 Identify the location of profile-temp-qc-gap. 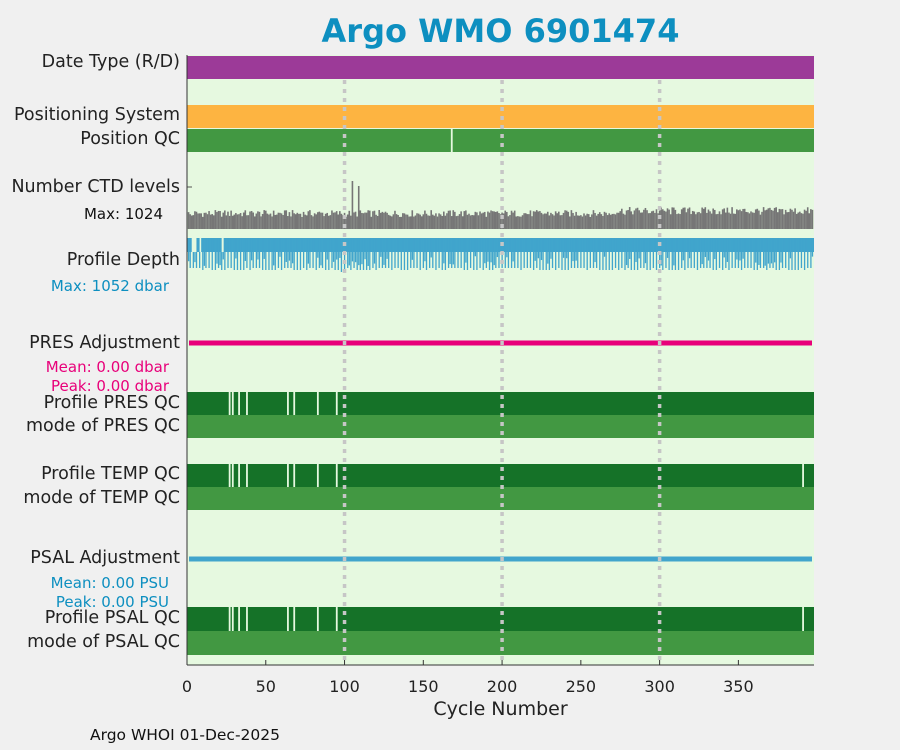
(229, 475).